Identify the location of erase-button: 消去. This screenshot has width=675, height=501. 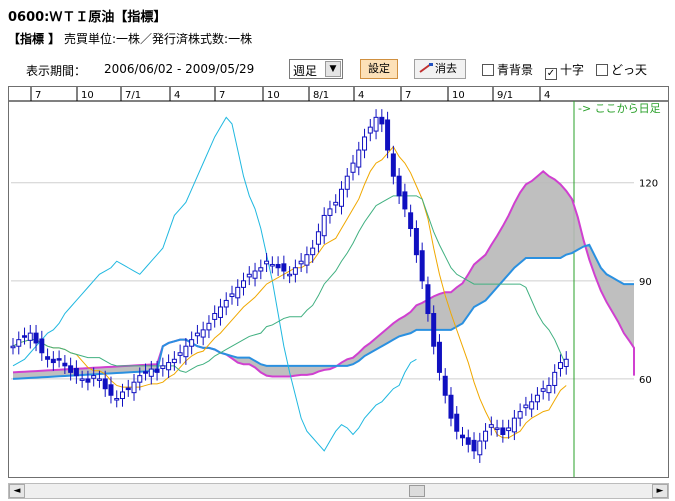
(440, 69).